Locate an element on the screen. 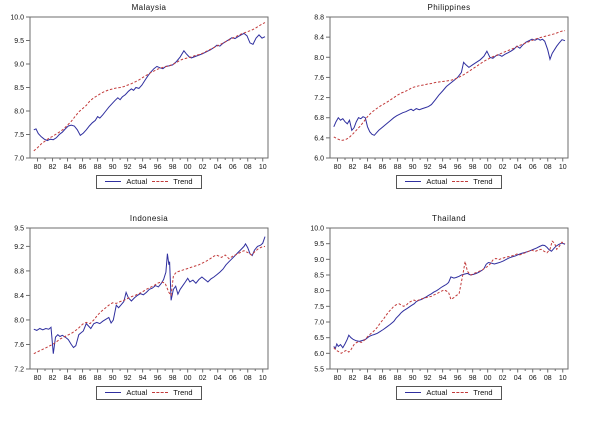 This screenshot has width=600, height=422. x-tick-label: 80 is located at coordinates (38, 378).